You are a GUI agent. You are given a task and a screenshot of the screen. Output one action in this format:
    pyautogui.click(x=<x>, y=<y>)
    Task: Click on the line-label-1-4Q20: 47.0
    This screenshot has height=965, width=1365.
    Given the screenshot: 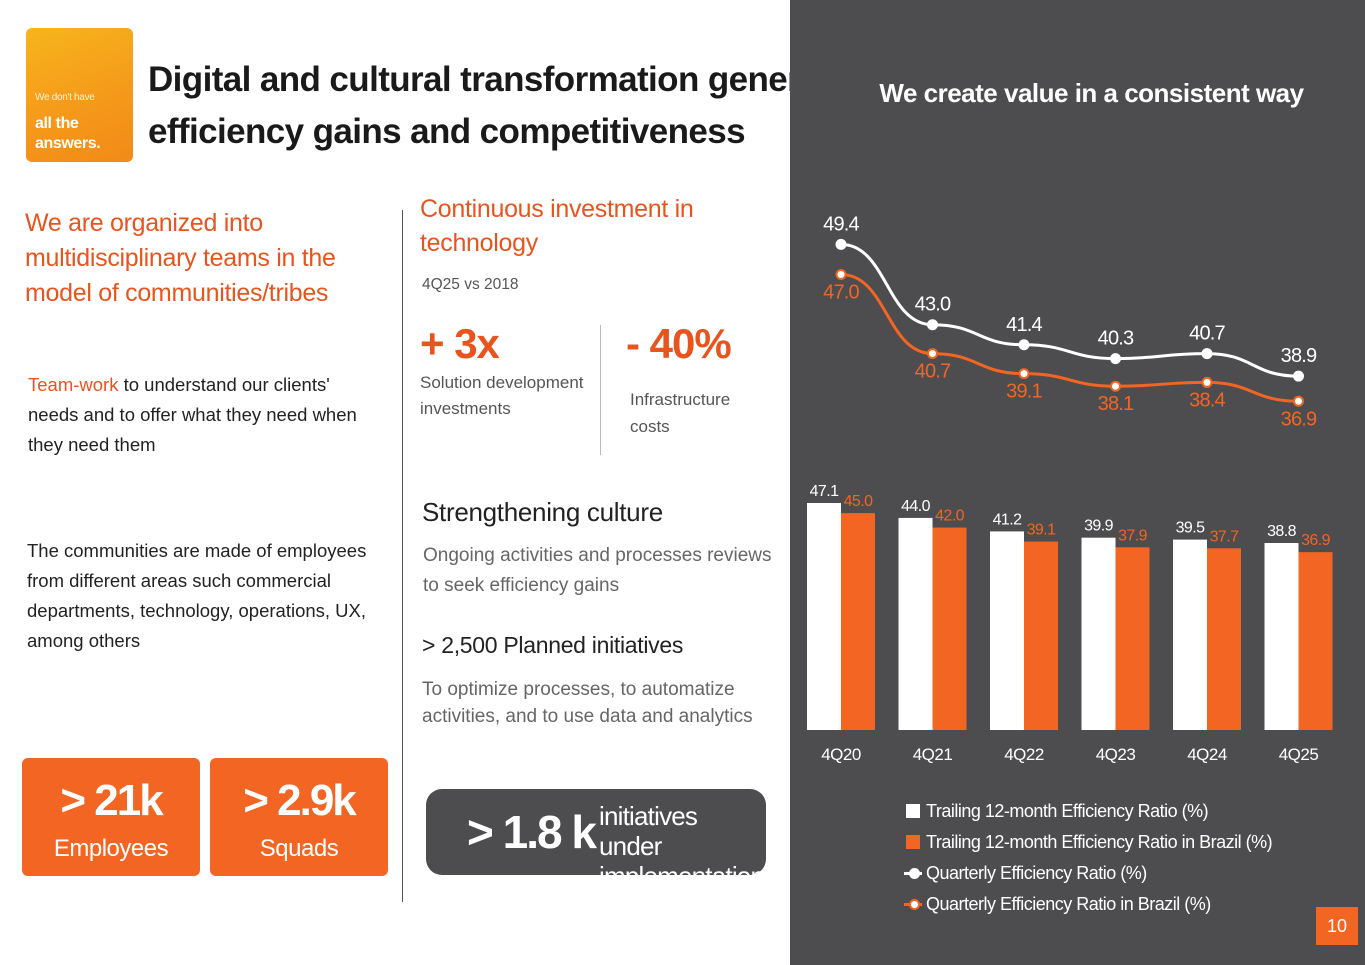 What is the action you would take?
    pyautogui.click(x=841, y=293)
    